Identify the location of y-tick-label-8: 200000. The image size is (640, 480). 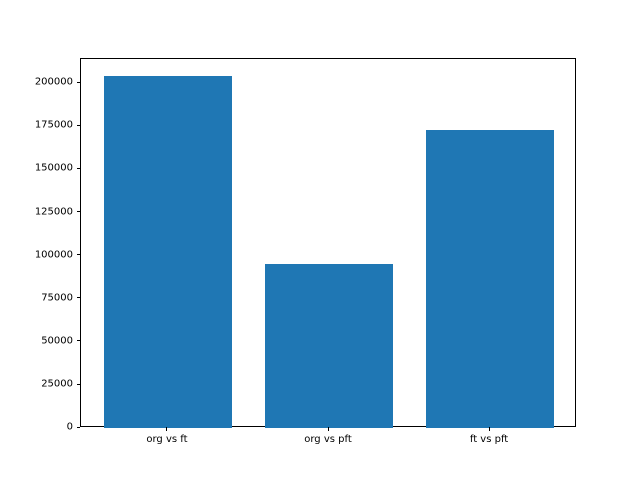
(53, 82).